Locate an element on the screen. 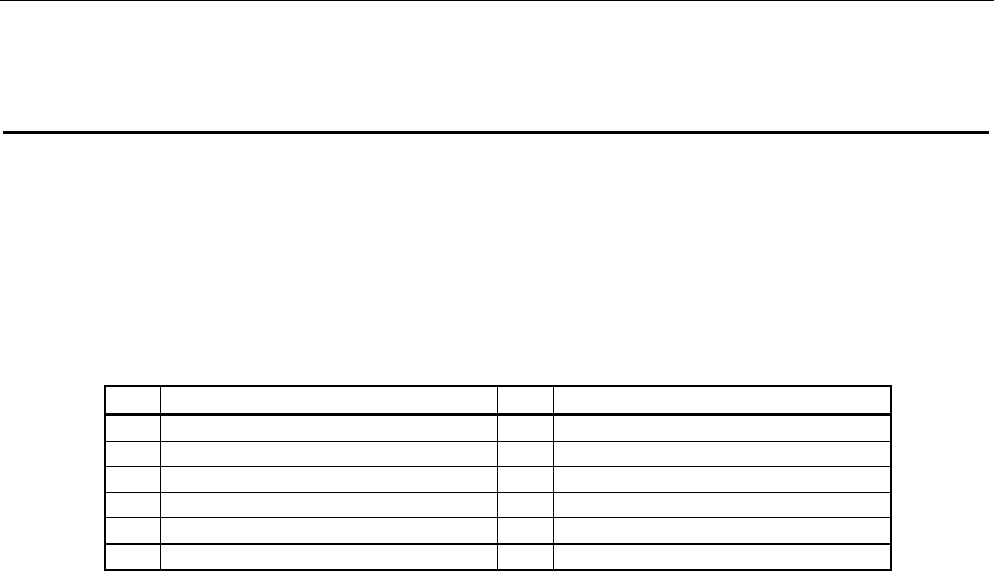 Image resolution: width=994 pixels, height=576 pixels. table-header-row is located at coordinates (498, 400).